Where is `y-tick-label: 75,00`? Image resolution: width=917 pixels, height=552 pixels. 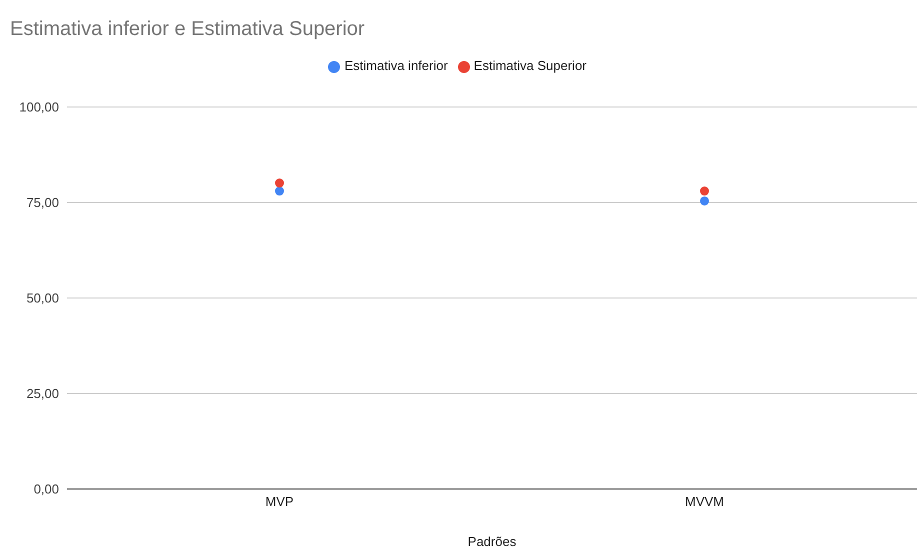 y-tick-label: 75,00 is located at coordinates (42, 202).